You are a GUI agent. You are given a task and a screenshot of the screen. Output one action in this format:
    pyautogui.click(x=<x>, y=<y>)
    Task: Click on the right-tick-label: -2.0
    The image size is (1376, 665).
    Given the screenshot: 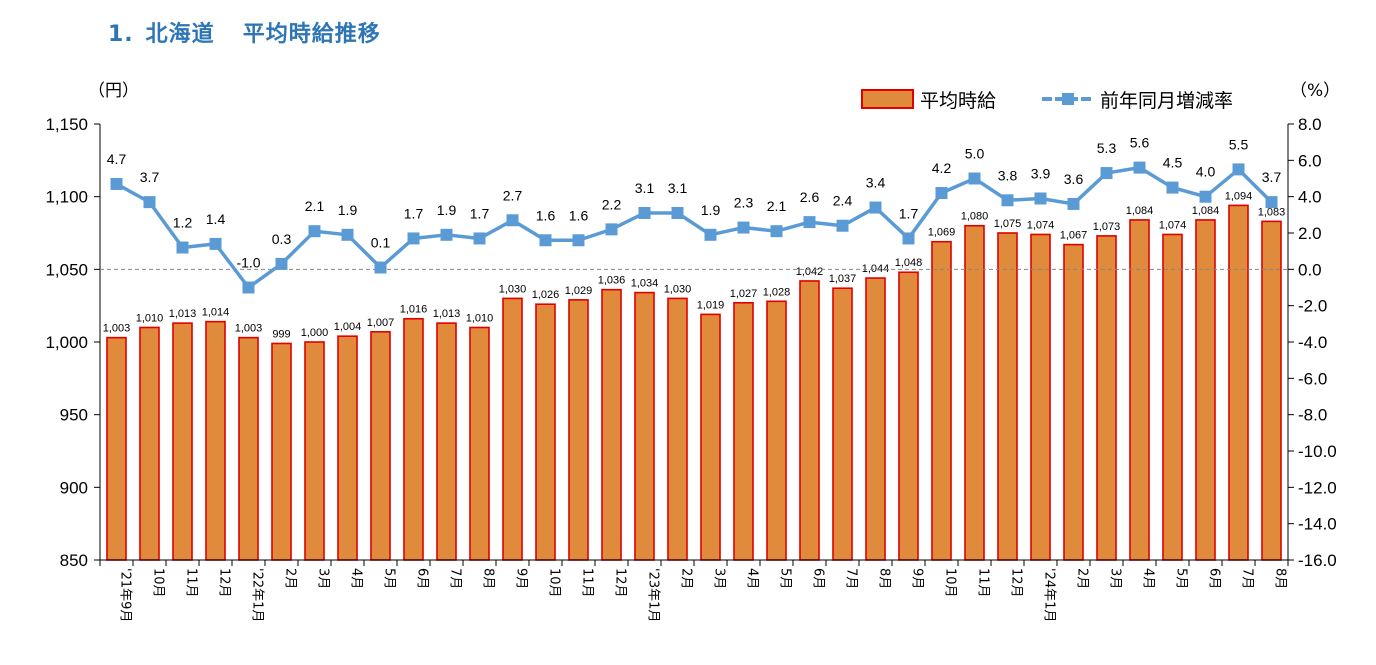 What is the action you would take?
    pyautogui.click(x=1312, y=306)
    